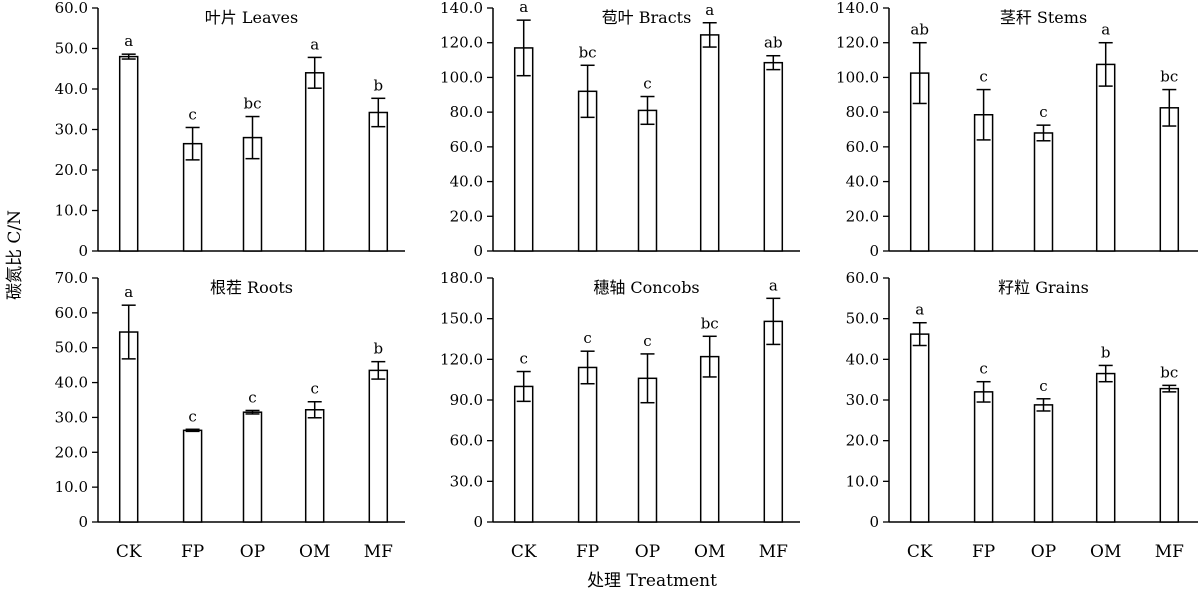 The height and width of the screenshot is (591, 1200). What do you see at coordinates (524, 552) in the screenshot?
I see `x-category-label: CK` at bounding box center [524, 552].